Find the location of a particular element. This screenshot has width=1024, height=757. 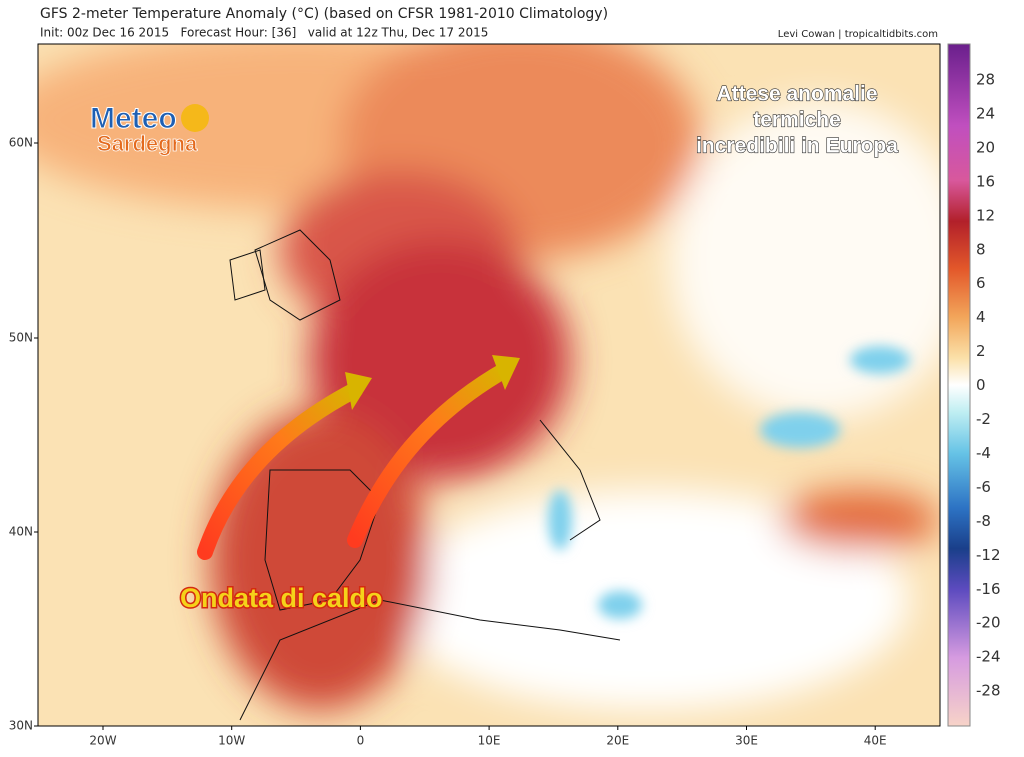

headline: incredibili in Europa is located at coordinates (797, 146).